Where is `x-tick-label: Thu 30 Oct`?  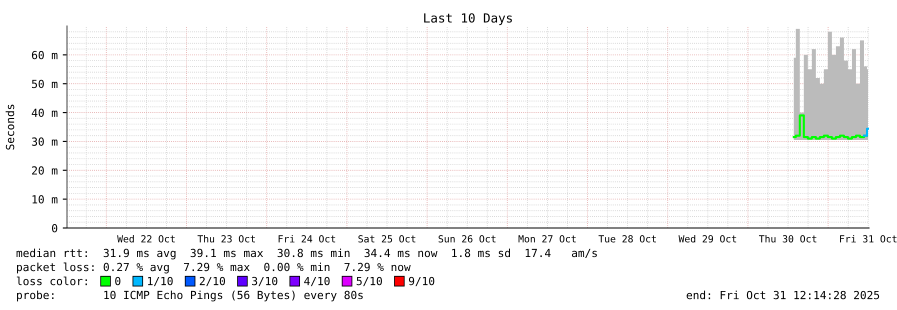
x-tick-label: Thu 30 Oct is located at coordinates (787, 238).